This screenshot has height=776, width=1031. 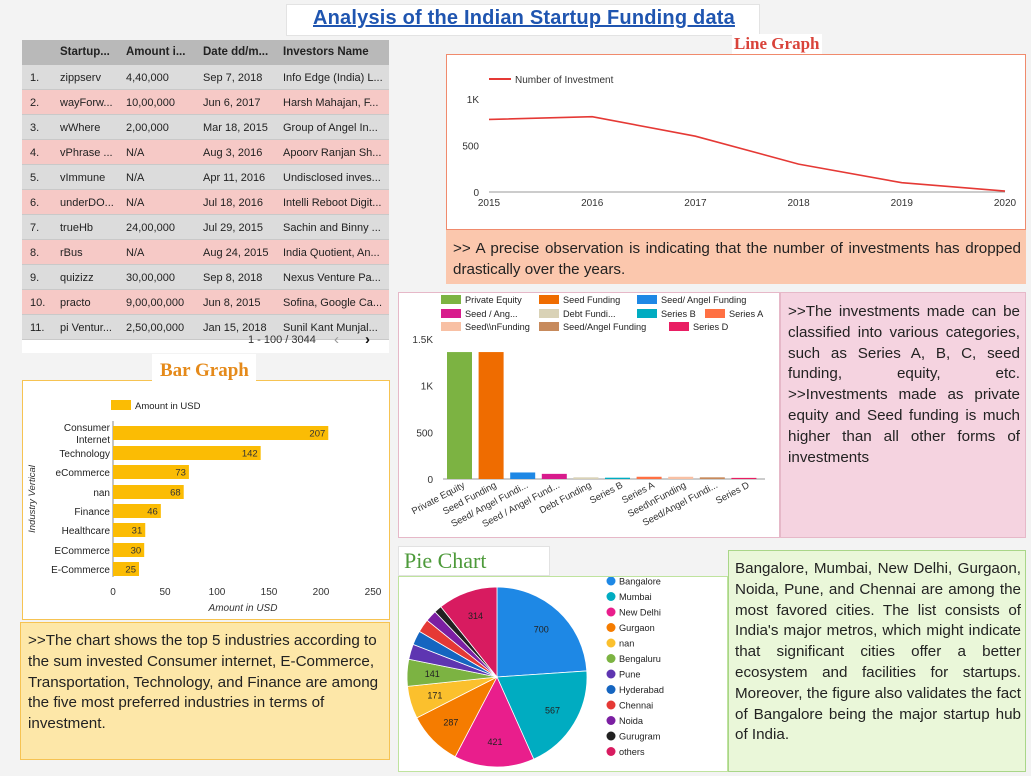 What do you see at coordinates (101, 493) in the screenshot?
I see `y-category-label: nan` at bounding box center [101, 493].